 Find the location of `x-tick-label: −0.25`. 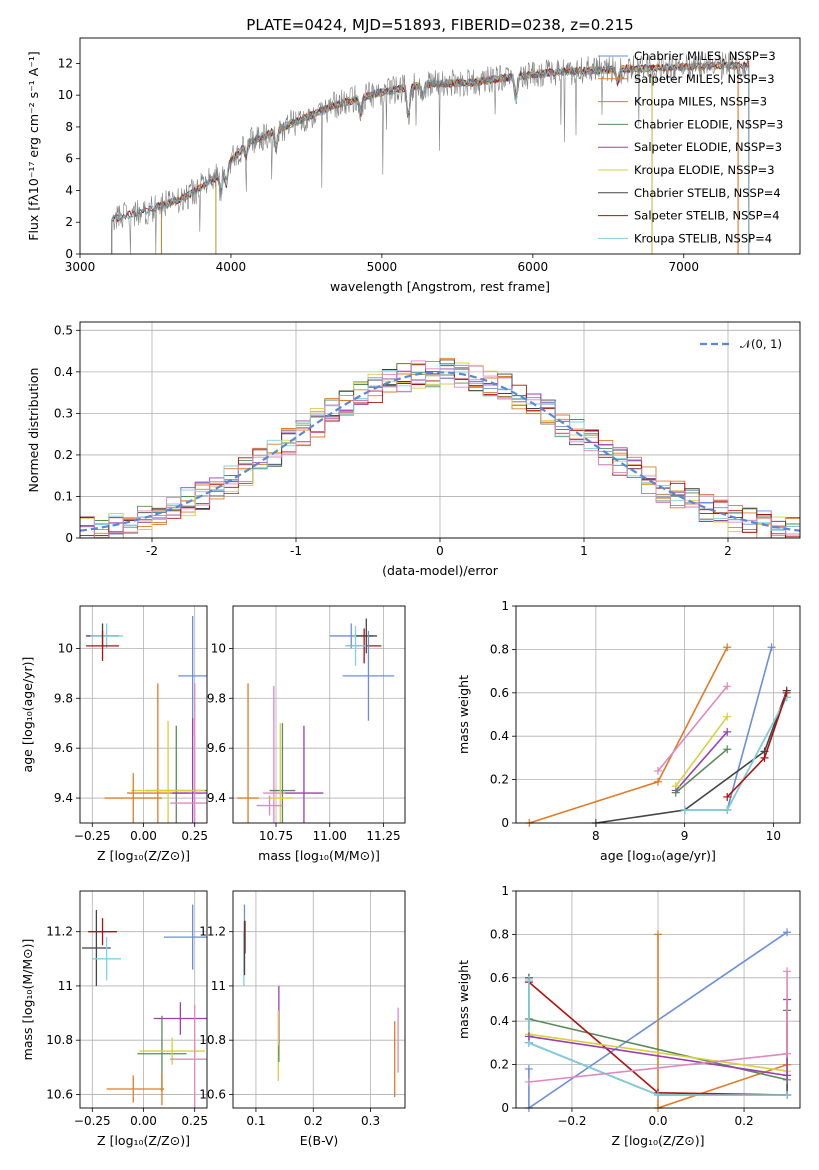

x-tick-label: −0.25 is located at coordinates (92, 1121).